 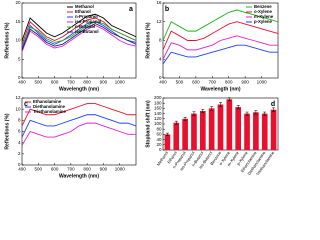 What do you see at coordinates (159, 128) in the screenshot?
I see `y-tick-label: 80` at bounding box center [159, 128].